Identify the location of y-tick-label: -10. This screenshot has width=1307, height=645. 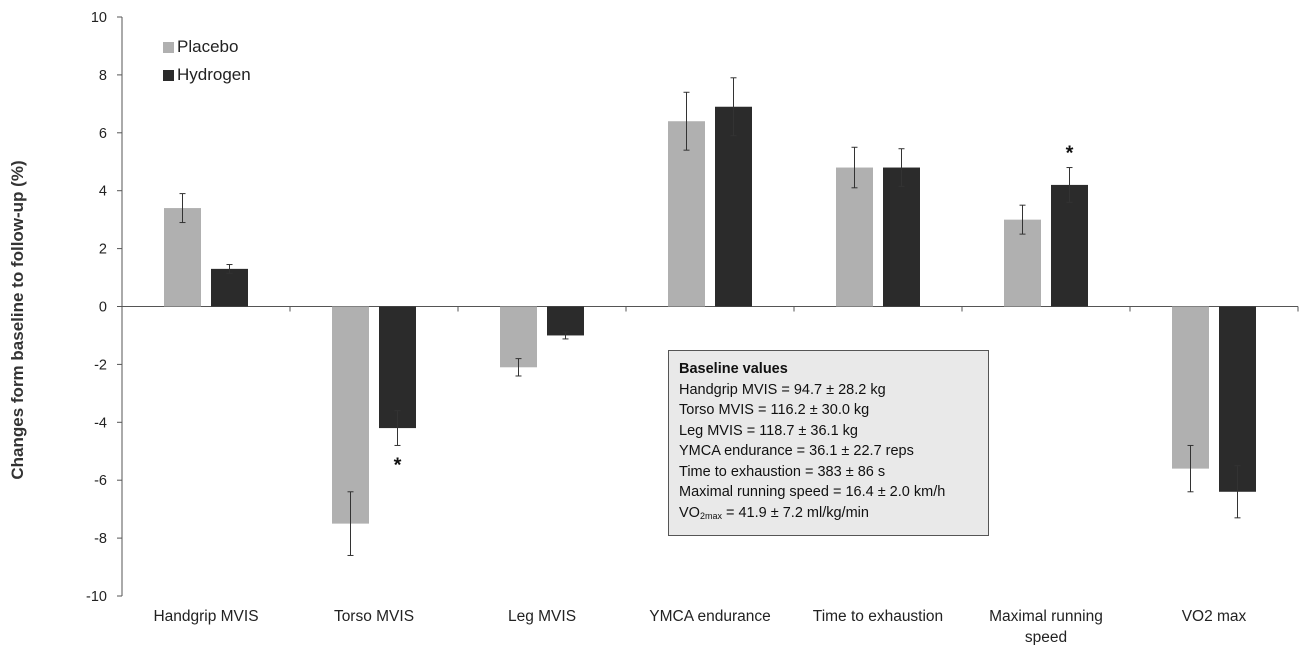
(96, 597).